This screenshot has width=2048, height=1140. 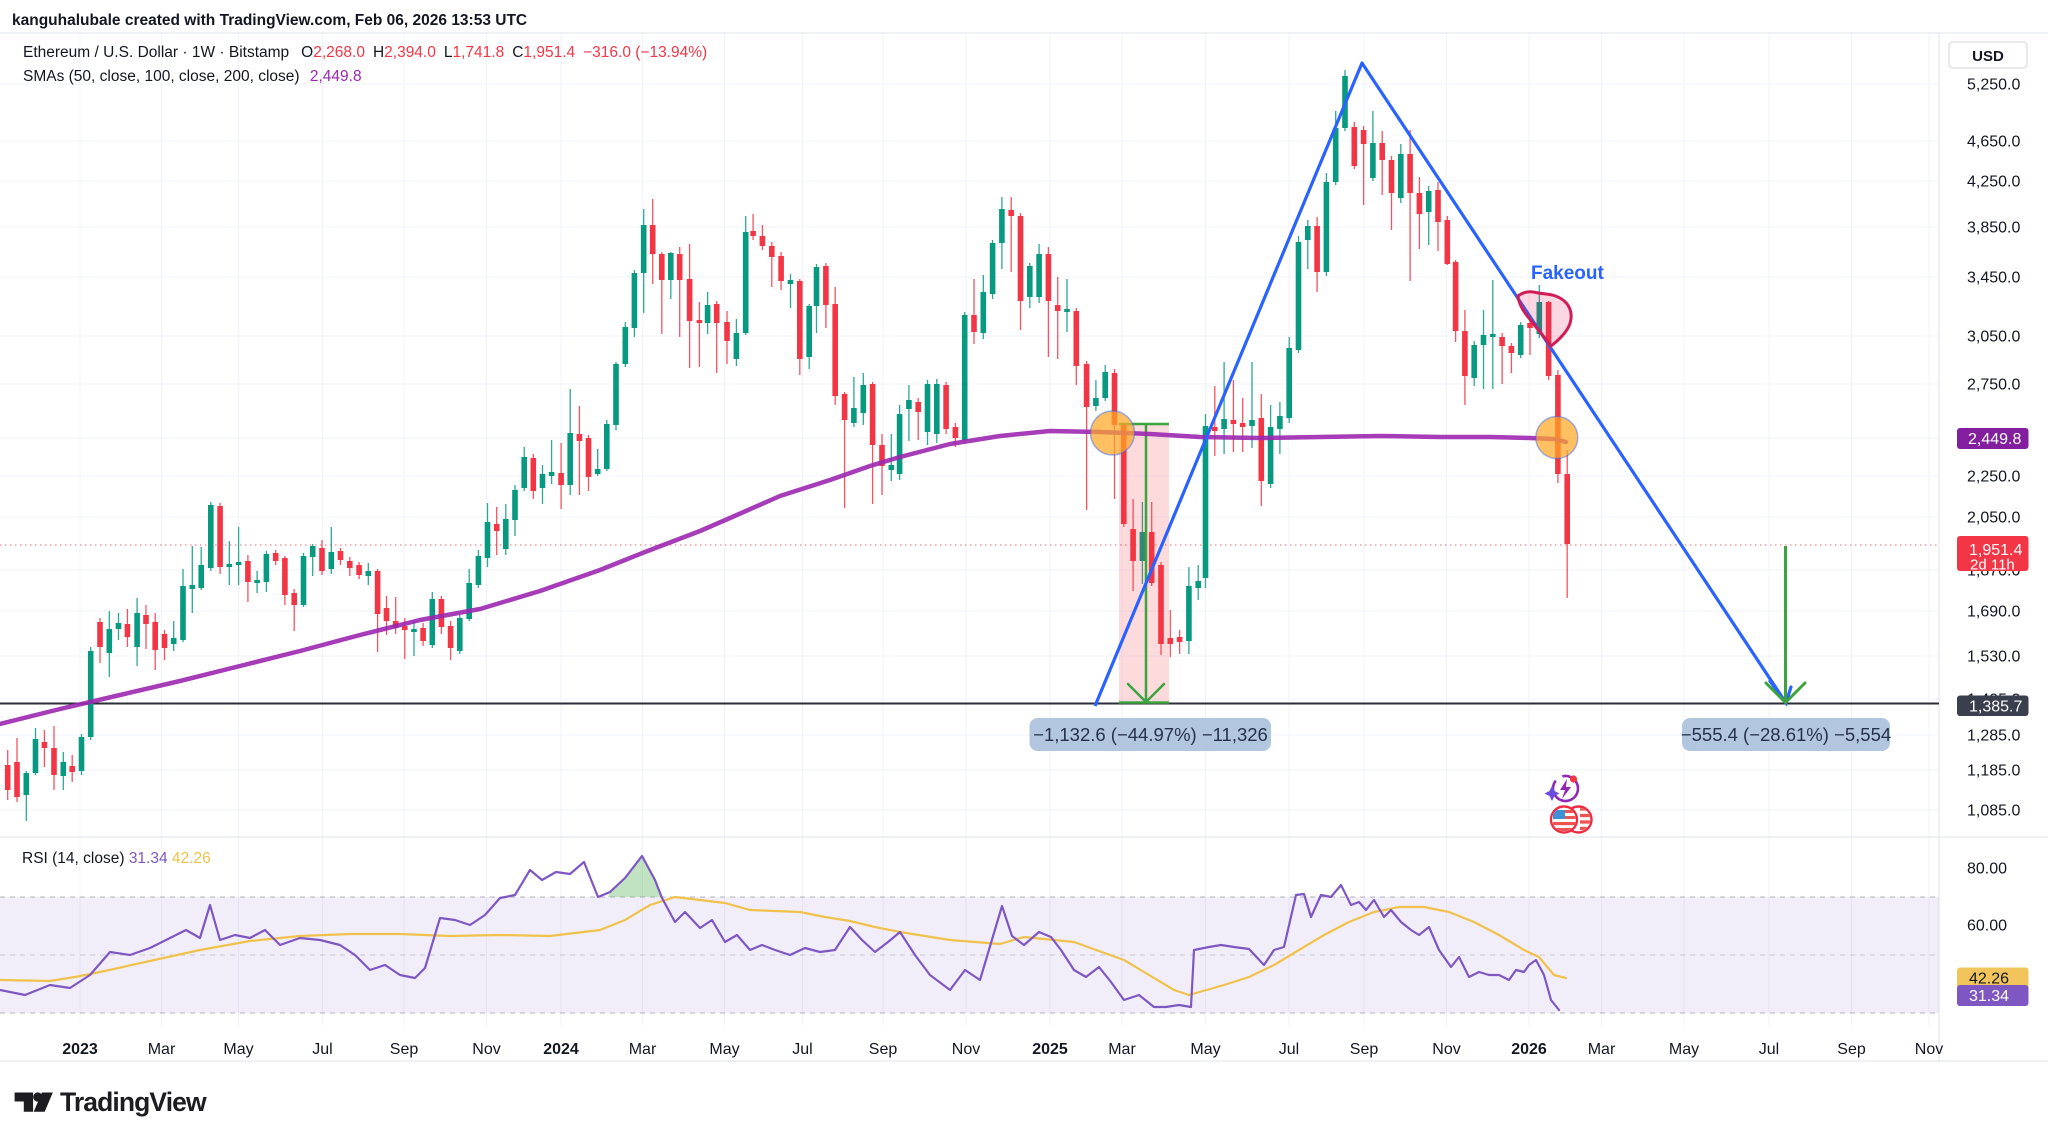 What do you see at coordinates (1993, 142) in the screenshot?
I see `svg-text: 4,650.0` at bounding box center [1993, 142].